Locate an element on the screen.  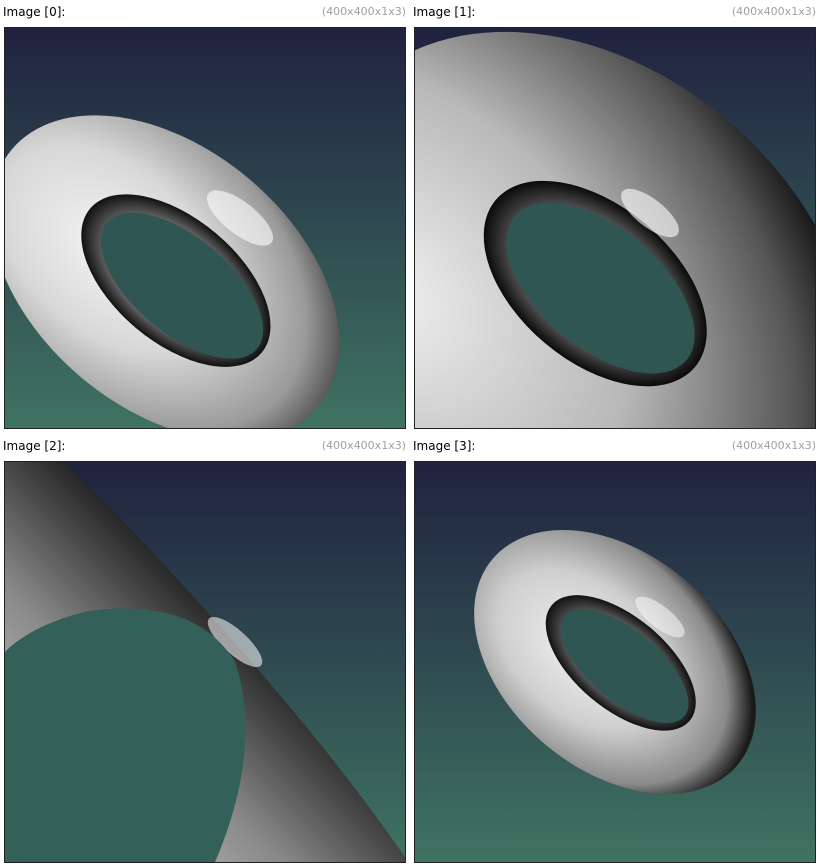
image-dims-1: (400x400x1x3) is located at coordinates (773, 11).